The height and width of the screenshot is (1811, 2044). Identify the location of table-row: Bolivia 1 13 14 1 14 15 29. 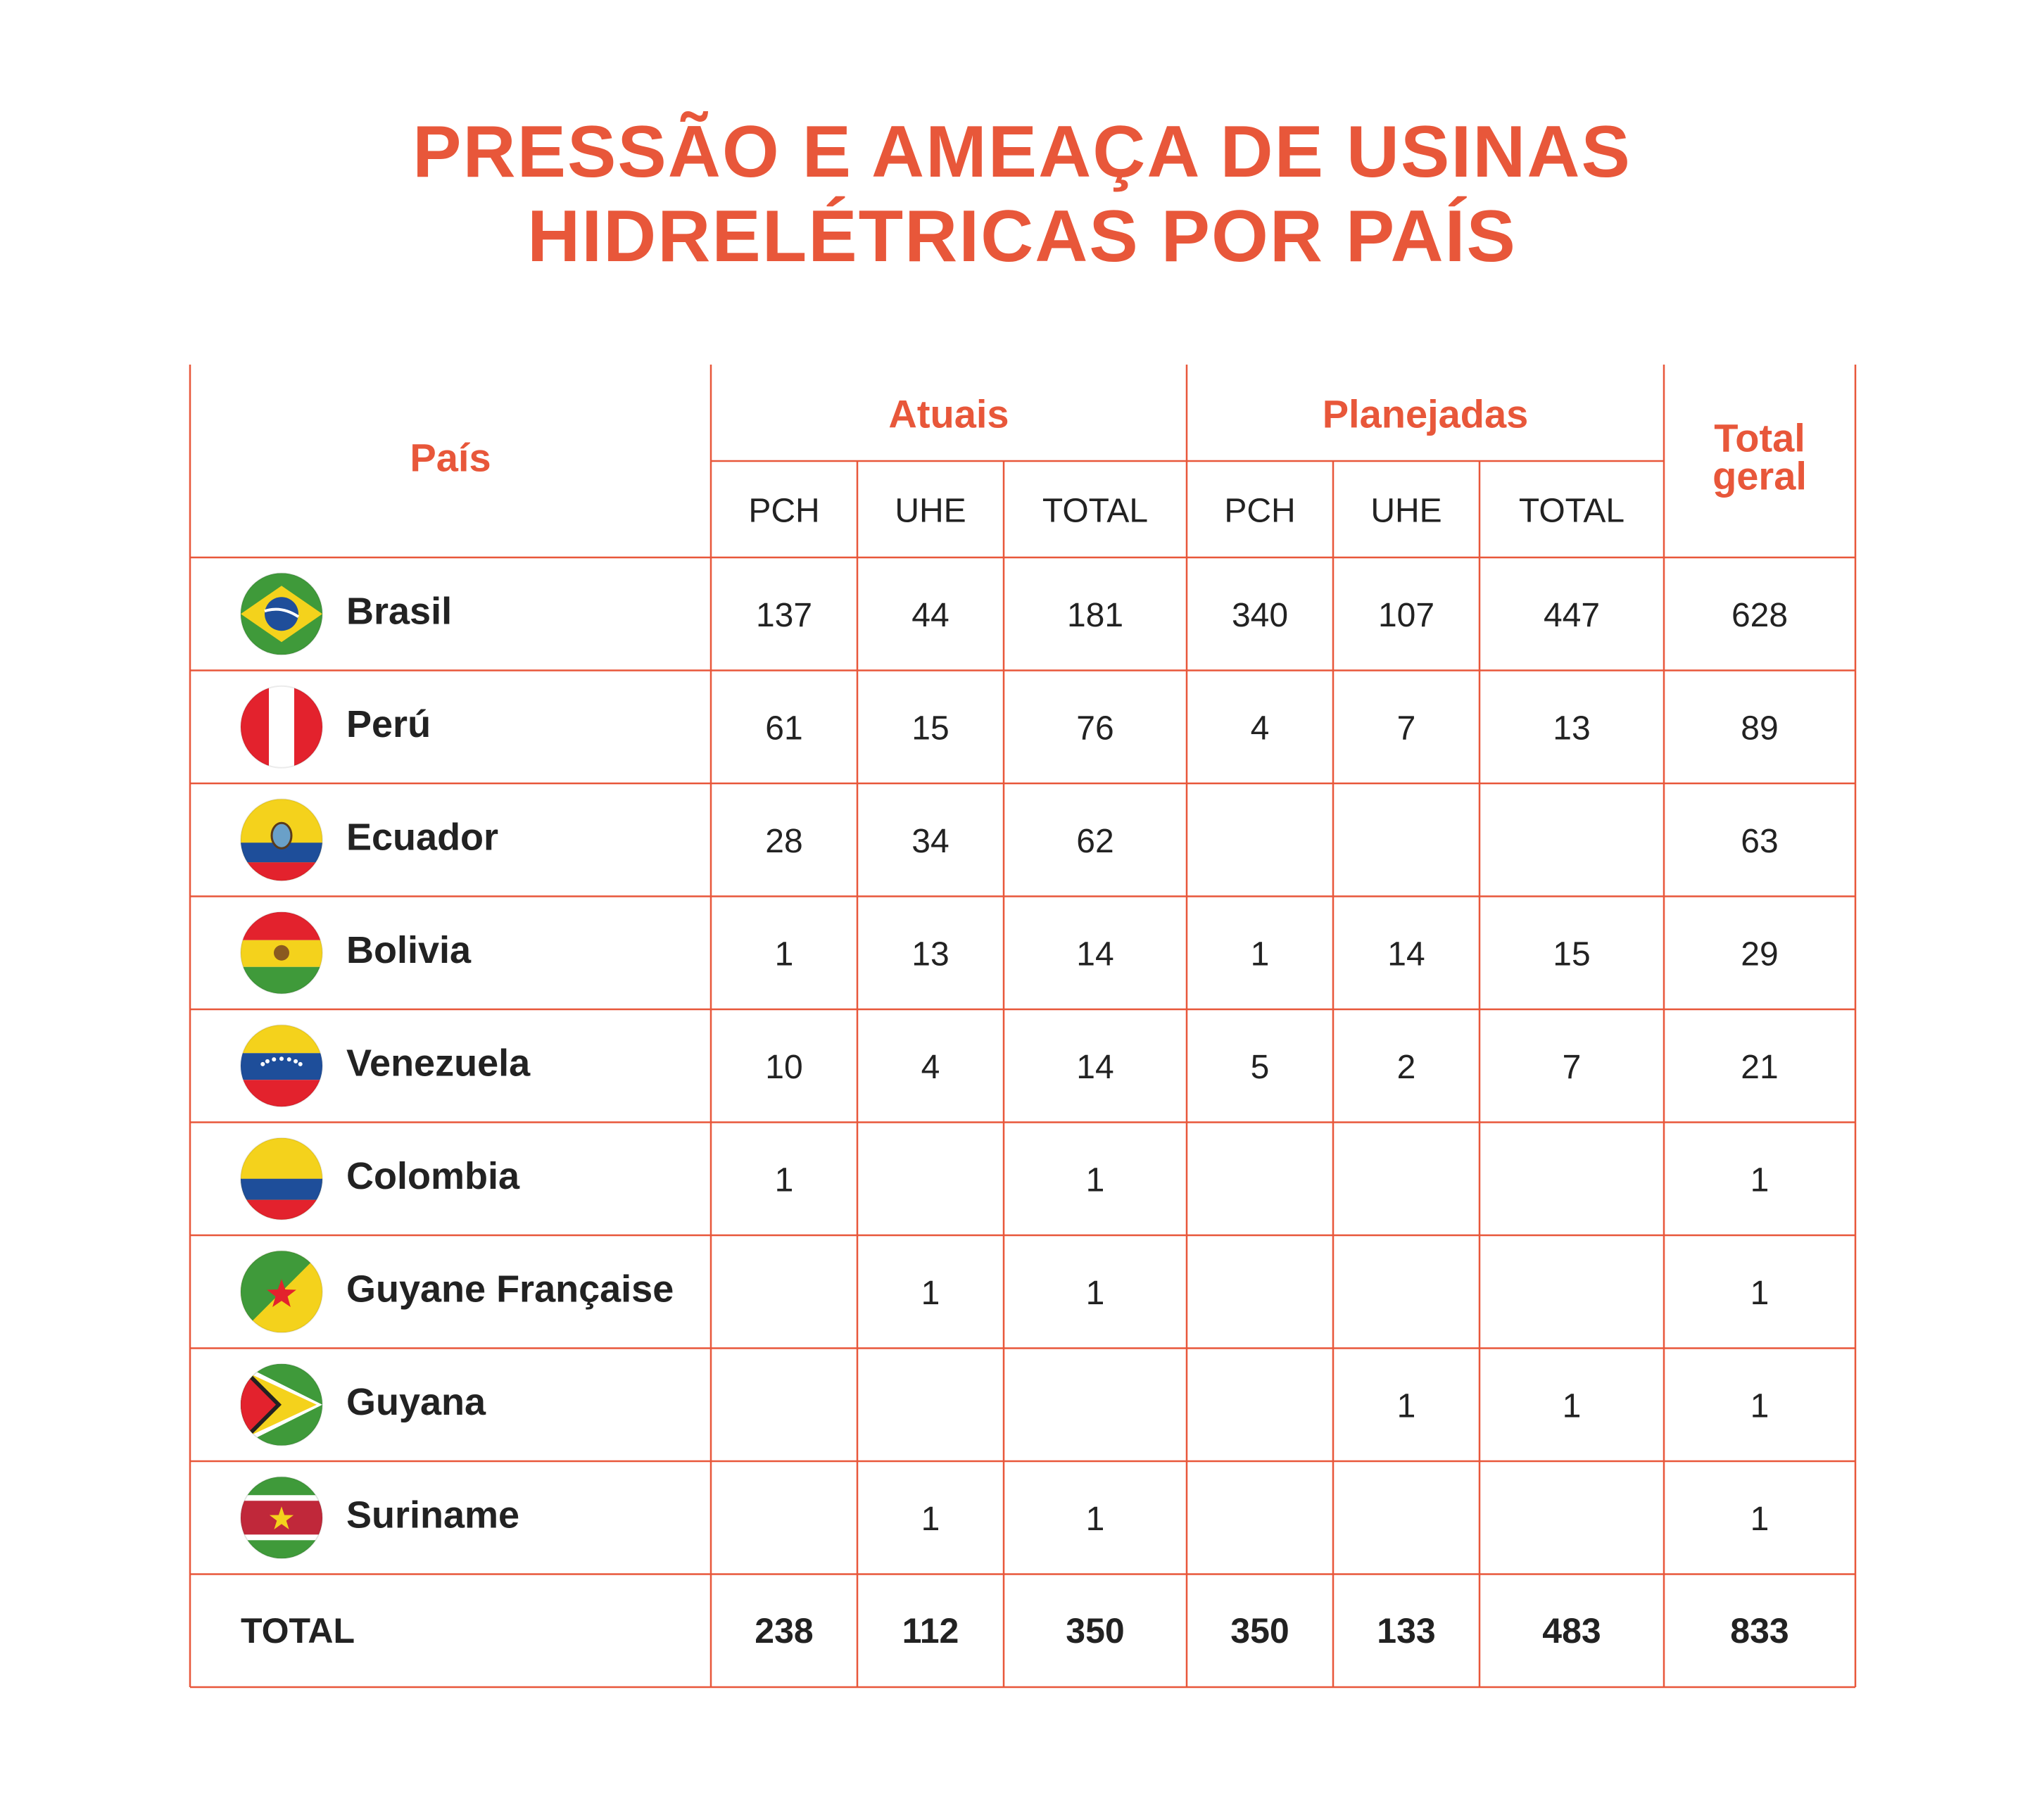
(1009, 953).